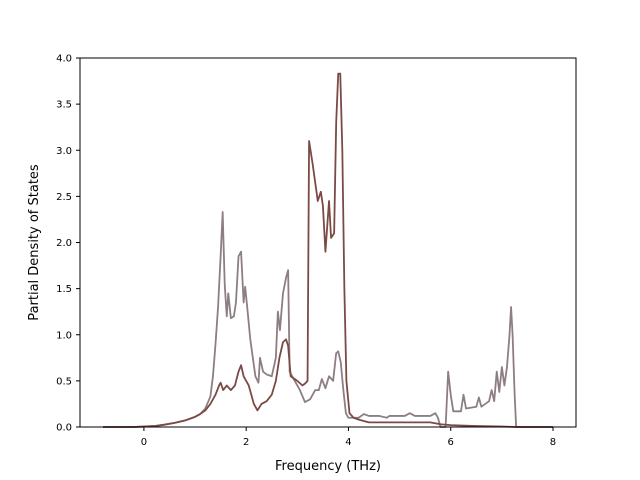 Image resolution: width=640 pixels, height=480 pixels. I want to click on y-tick-label: 1.0, so click(64, 335).